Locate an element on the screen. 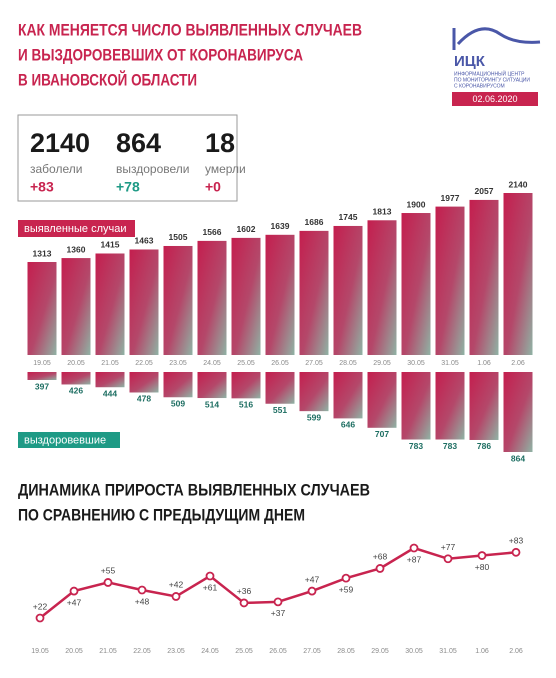 The height and width of the screenshot is (678, 556). line-title: ДИНАМИКА ПРИРОСТА ВЫЯВЛЕННЫХ СЛУЧАЕВ is located at coordinates (194, 489).